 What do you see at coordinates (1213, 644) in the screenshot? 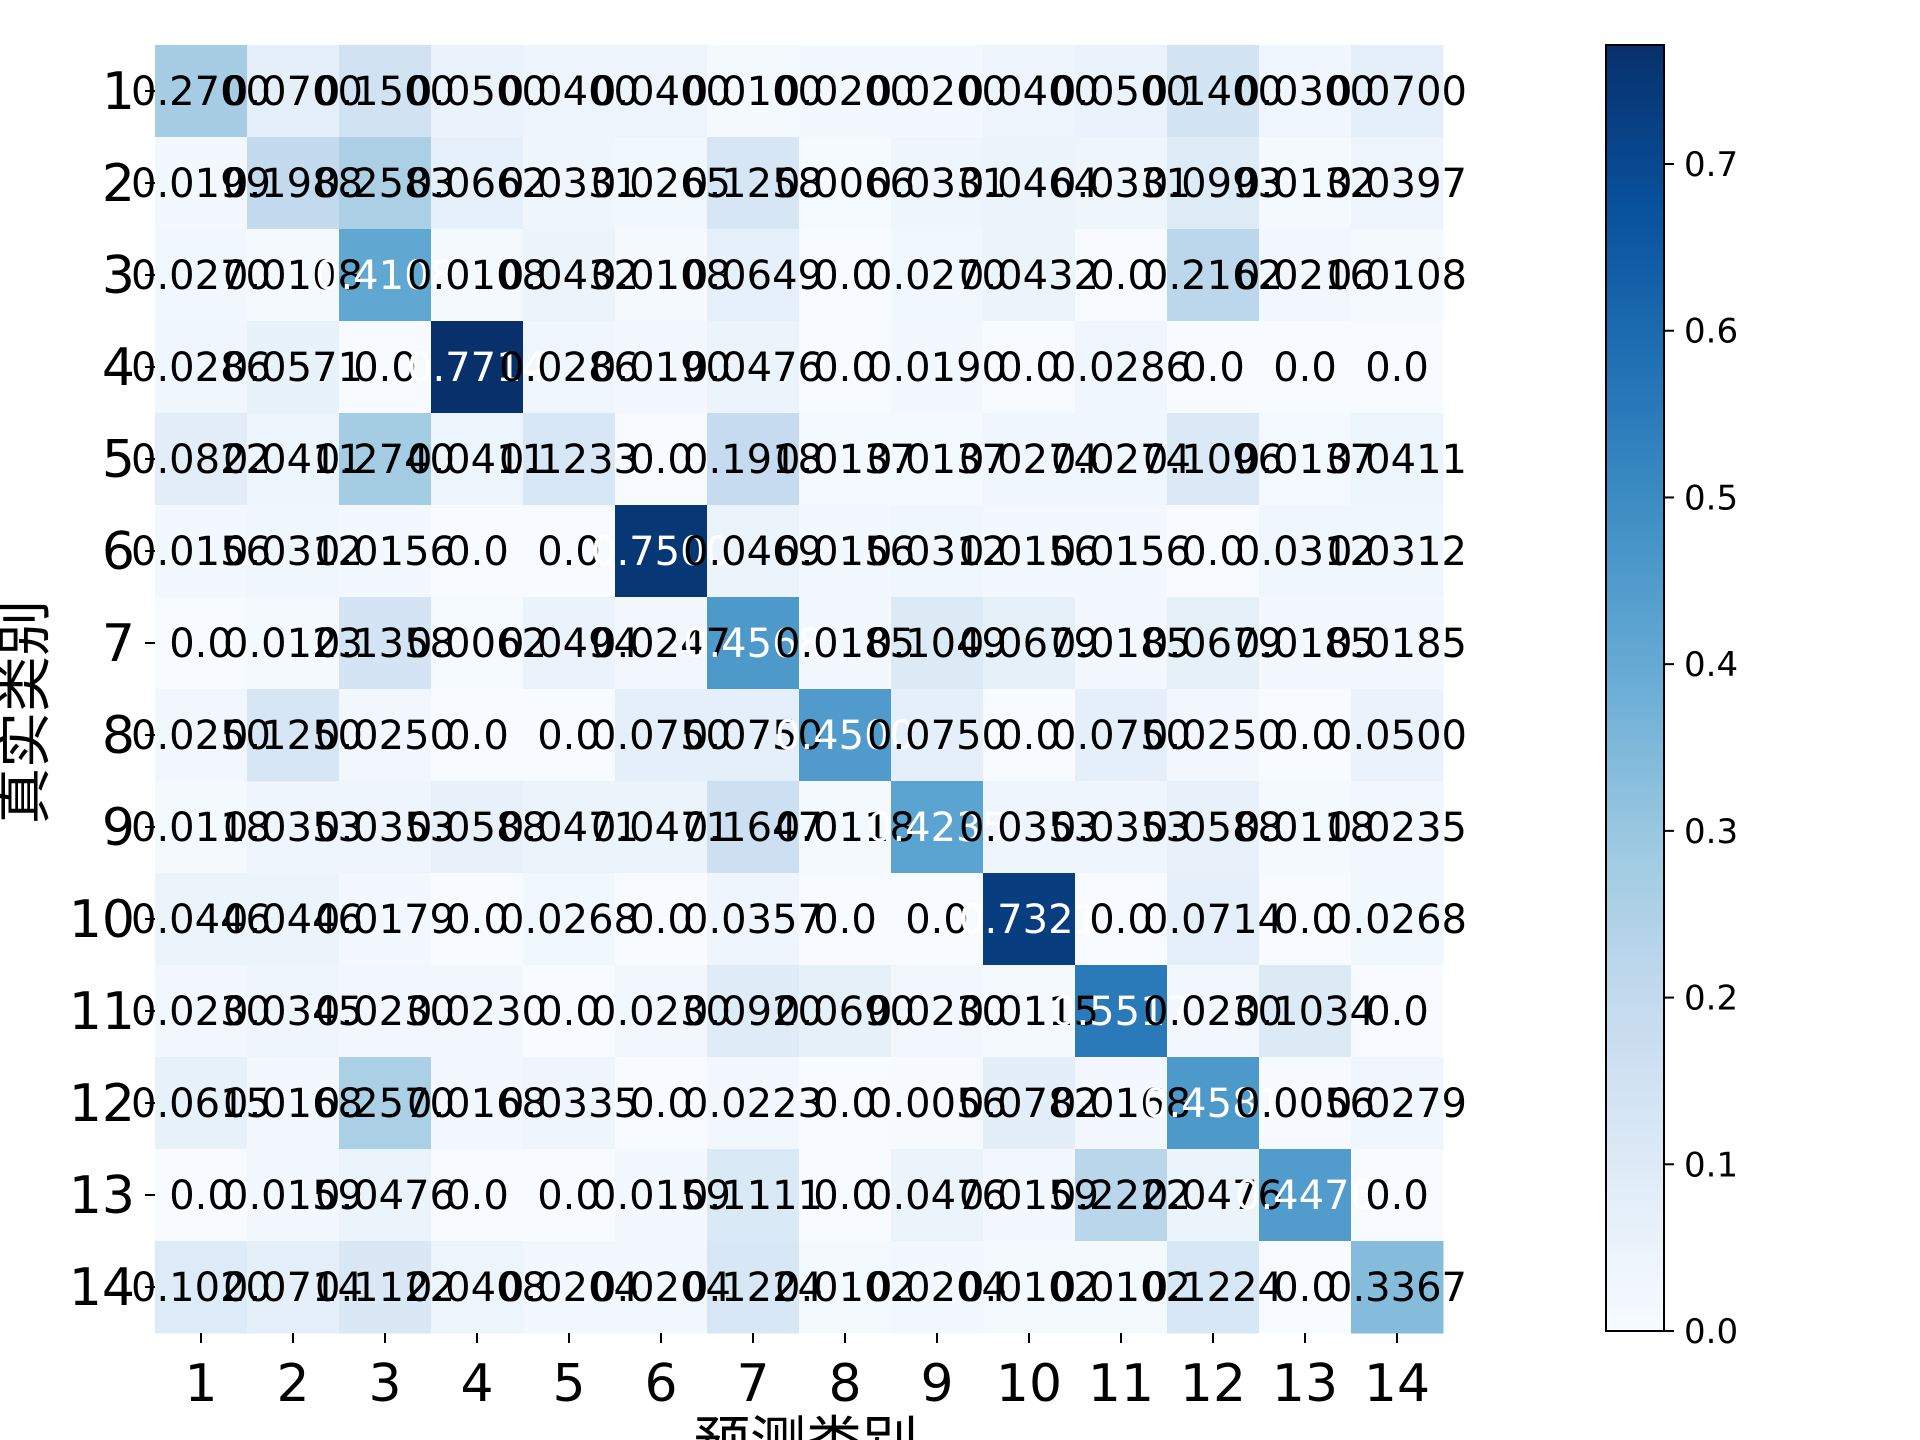
I see `cell-value-label: 0.0679` at bounding box center [1213, 644].